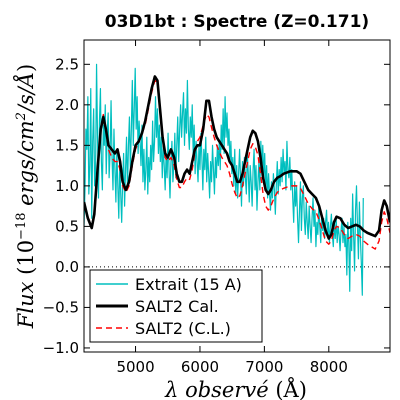 The width and height of the screenshot is (400, 400). I want to click on chart-title: 03D1bt : Spectre (Z=0.171), so click(237, 22).